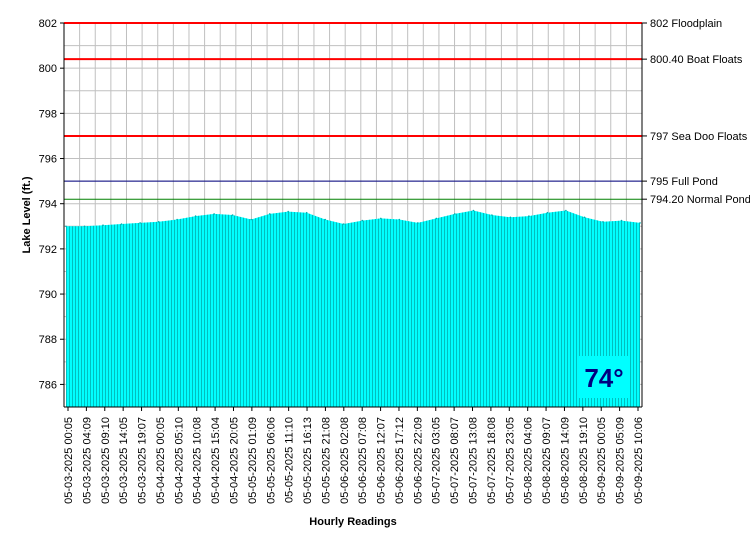 This screenshot has width=750, height=550. I want to click on x-tick-label: 05-09-2025 00:05, so click(602, 460).